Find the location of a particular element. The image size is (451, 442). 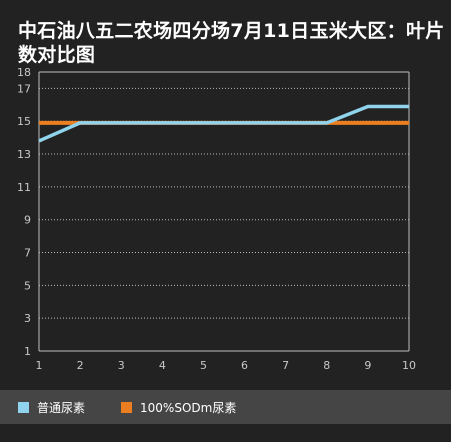

x-tick-label: 4 is located at coordinates (162, 365).